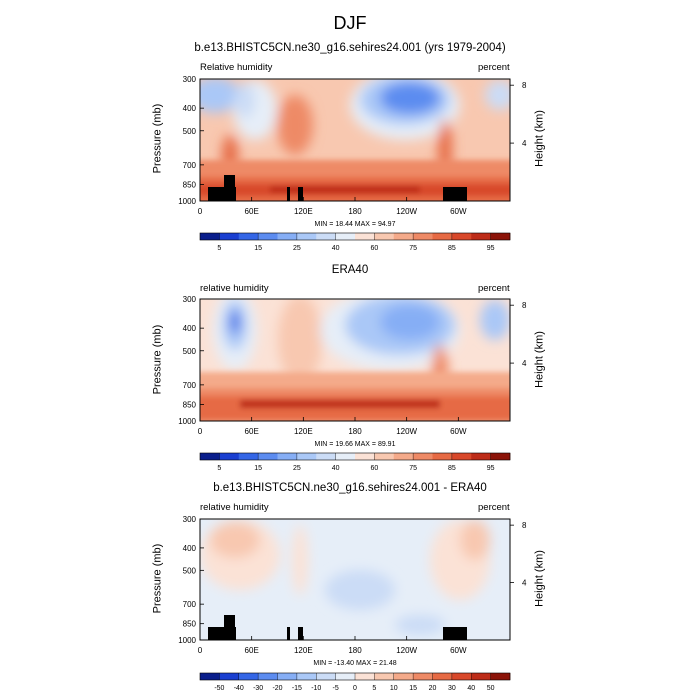  What do you see at coordinates (452, 248) in the screenshot?
I see `panel-1-colorbar-label: 85` at bounding box center [452, 248].